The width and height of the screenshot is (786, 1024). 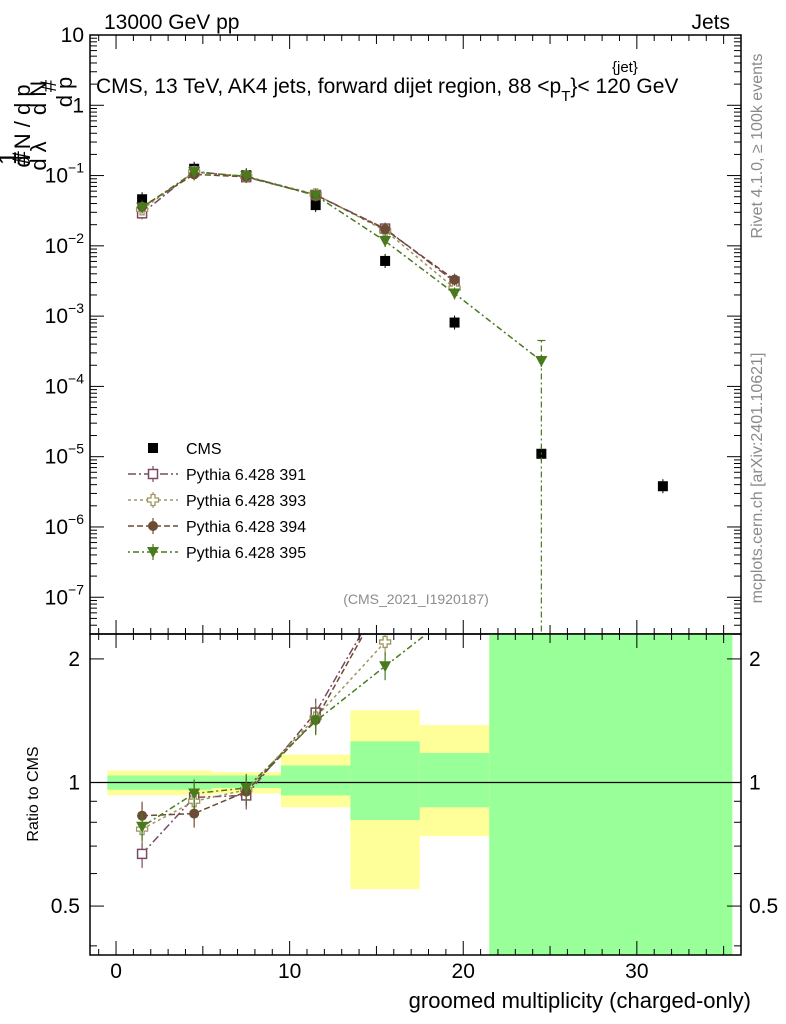 What do you see at coordinates (463, 971) in the screenshot?
I see `x-tick-label: 20` at bounding box center [463, 971].